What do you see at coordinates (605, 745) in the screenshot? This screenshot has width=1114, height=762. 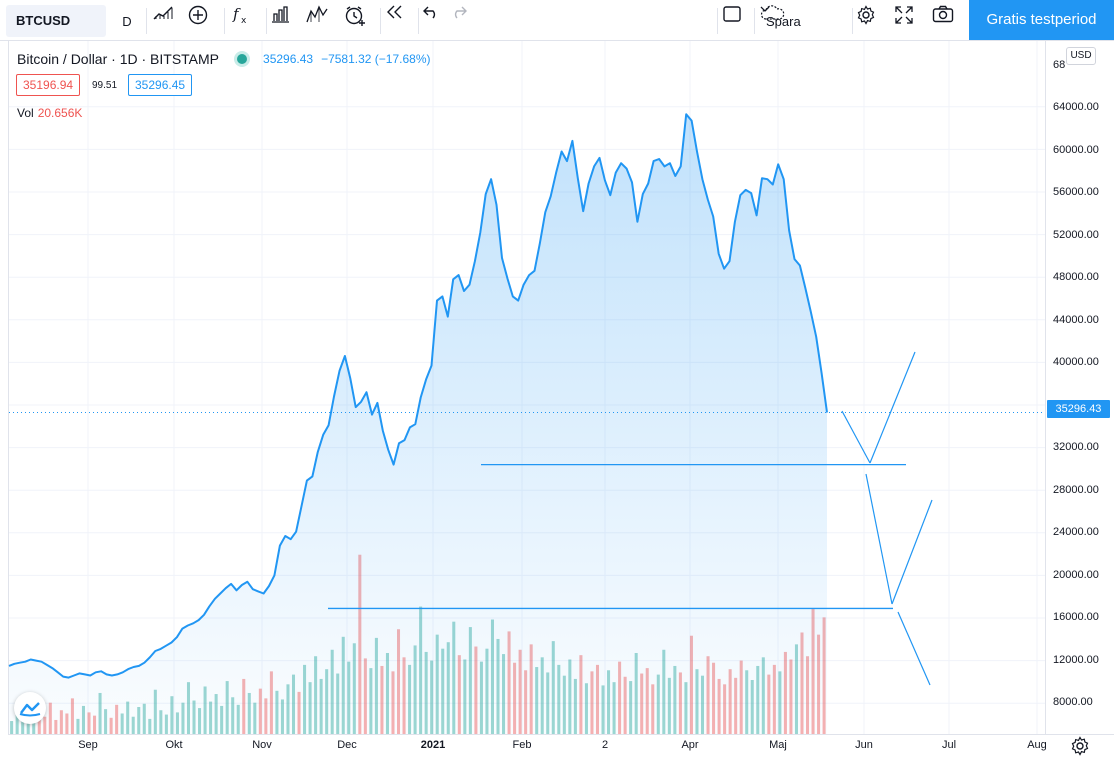 I see `time-tick-label: 2` at bounding box center [605, 745].